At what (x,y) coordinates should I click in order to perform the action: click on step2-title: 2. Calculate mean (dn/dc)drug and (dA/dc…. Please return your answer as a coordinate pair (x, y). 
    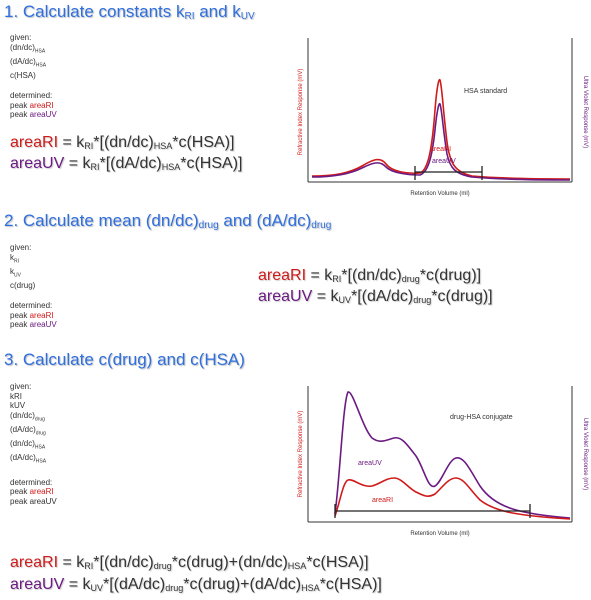
    Looking at the image, I should click on (167, 221).